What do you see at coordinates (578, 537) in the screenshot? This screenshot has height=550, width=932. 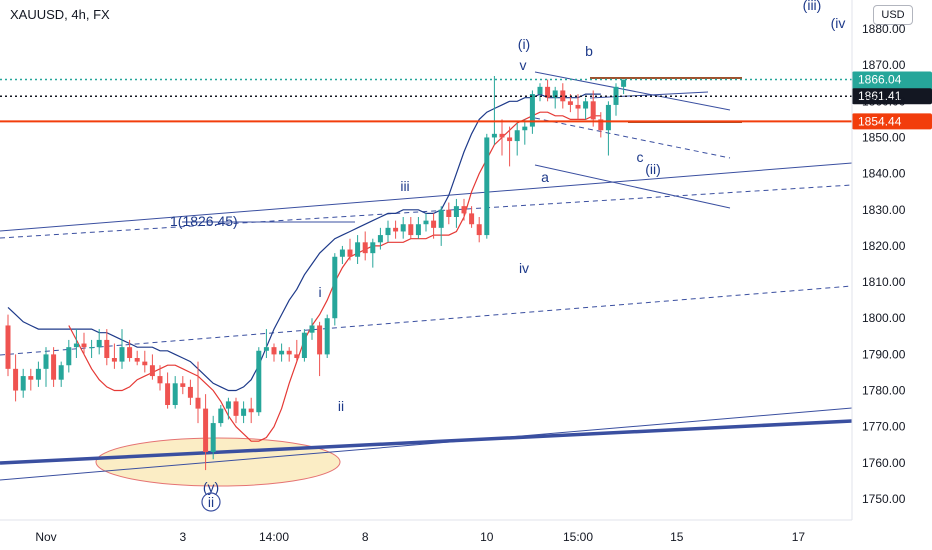 I see `x-tick-label: 15:00` at bounding box center [578, 537].